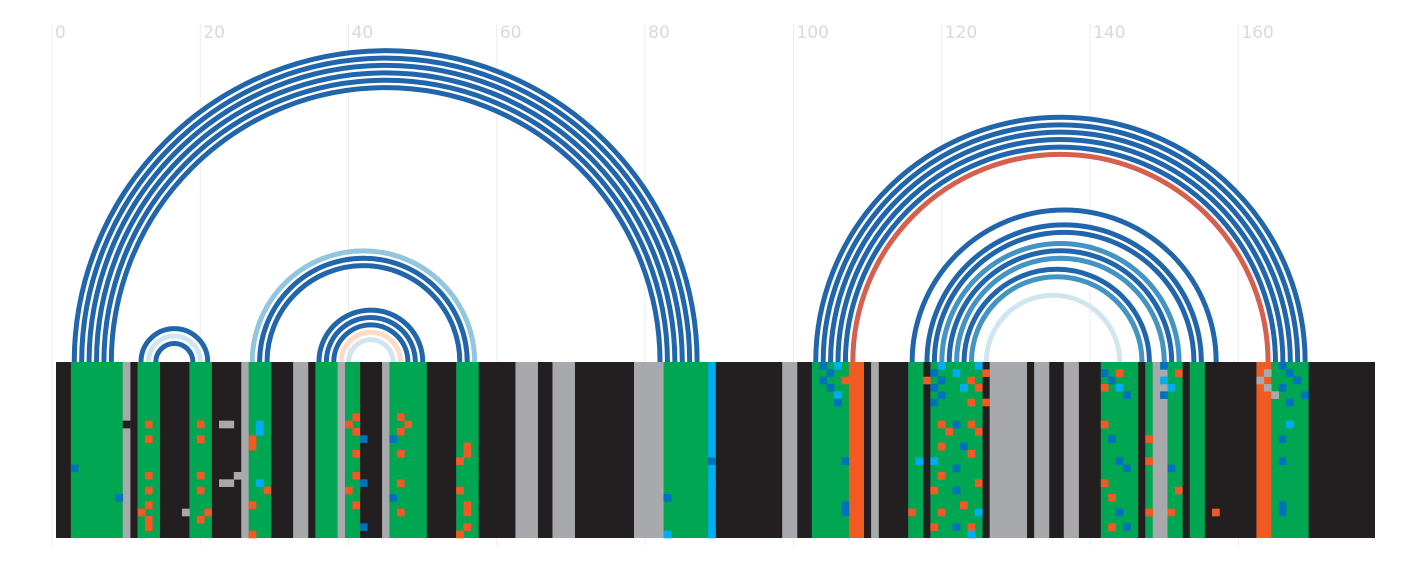 The height and width of the screenshot is (566, 1424). I want to click on x-tick-label-100: 100, so click(813, 33).